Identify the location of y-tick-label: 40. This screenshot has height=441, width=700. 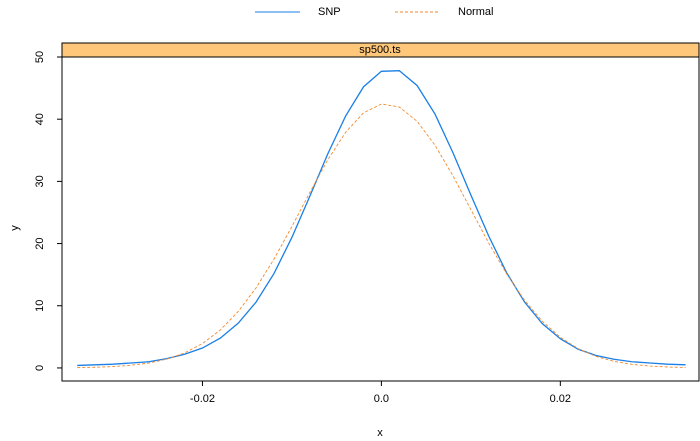
(40, 119).